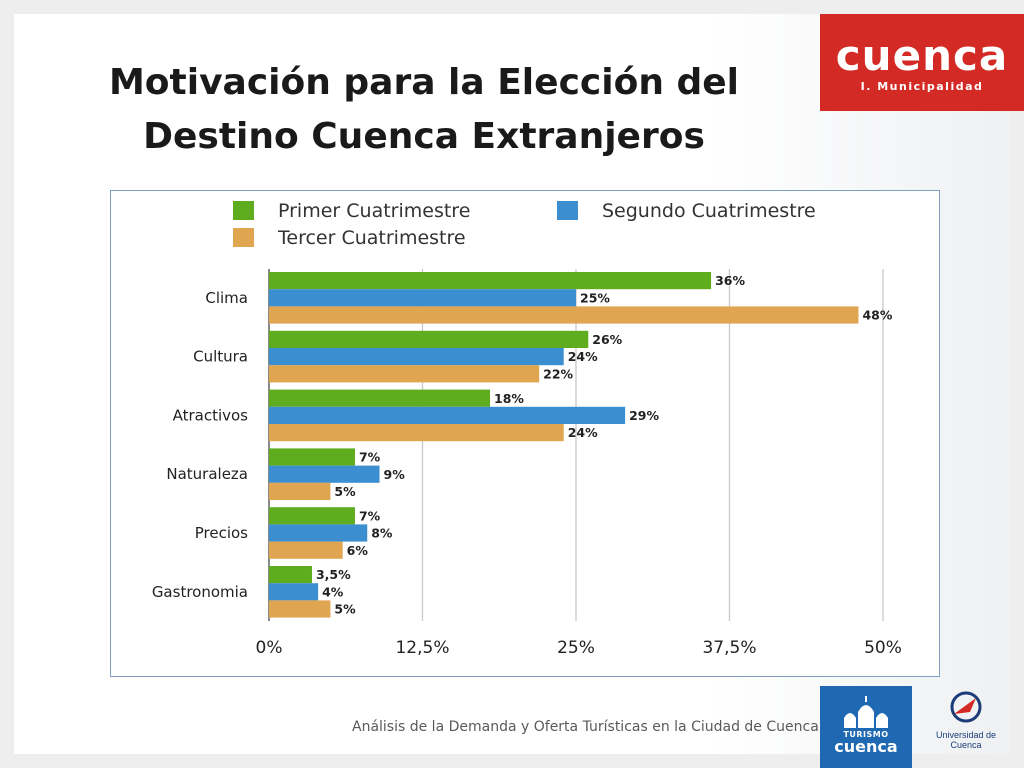  Describe the element at coordinates (371, 238) in the screenshot. I see `legend-label: Tercer Cuatrimestre` at that location.